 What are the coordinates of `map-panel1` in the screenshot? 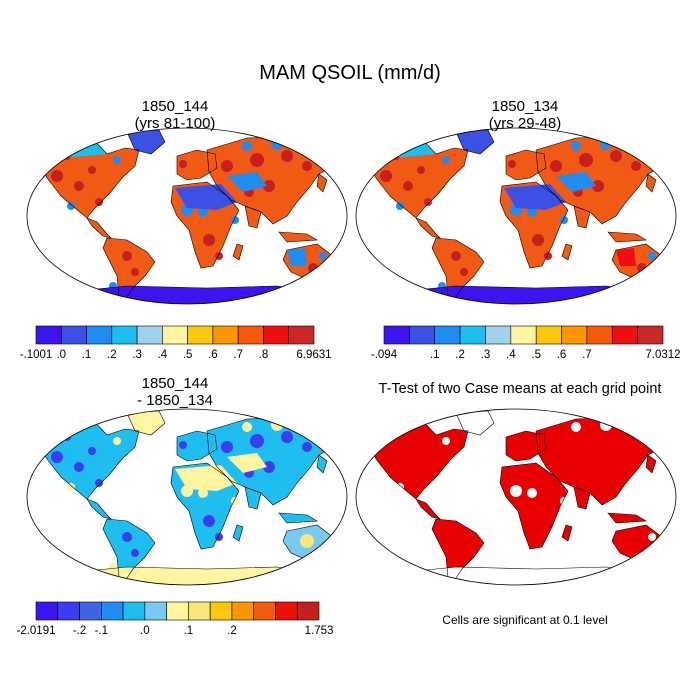 It's located at (187, 216).